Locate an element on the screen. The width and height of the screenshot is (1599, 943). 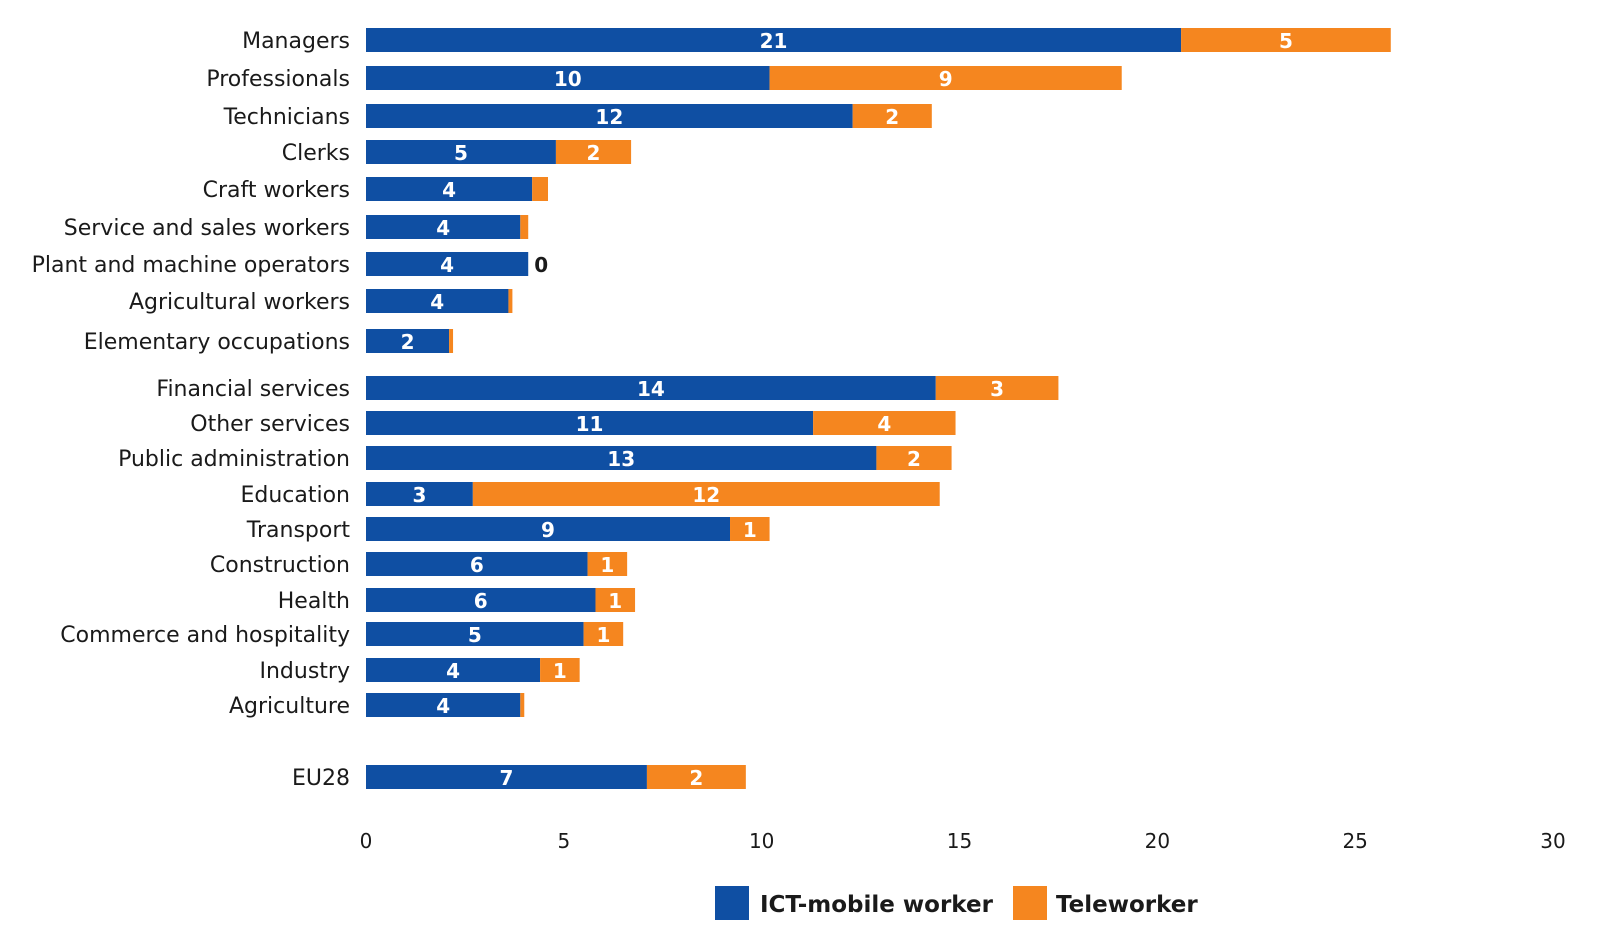
bar-label-ict-mobile-worker-transport: 9 is located at coordinates (548, 530).